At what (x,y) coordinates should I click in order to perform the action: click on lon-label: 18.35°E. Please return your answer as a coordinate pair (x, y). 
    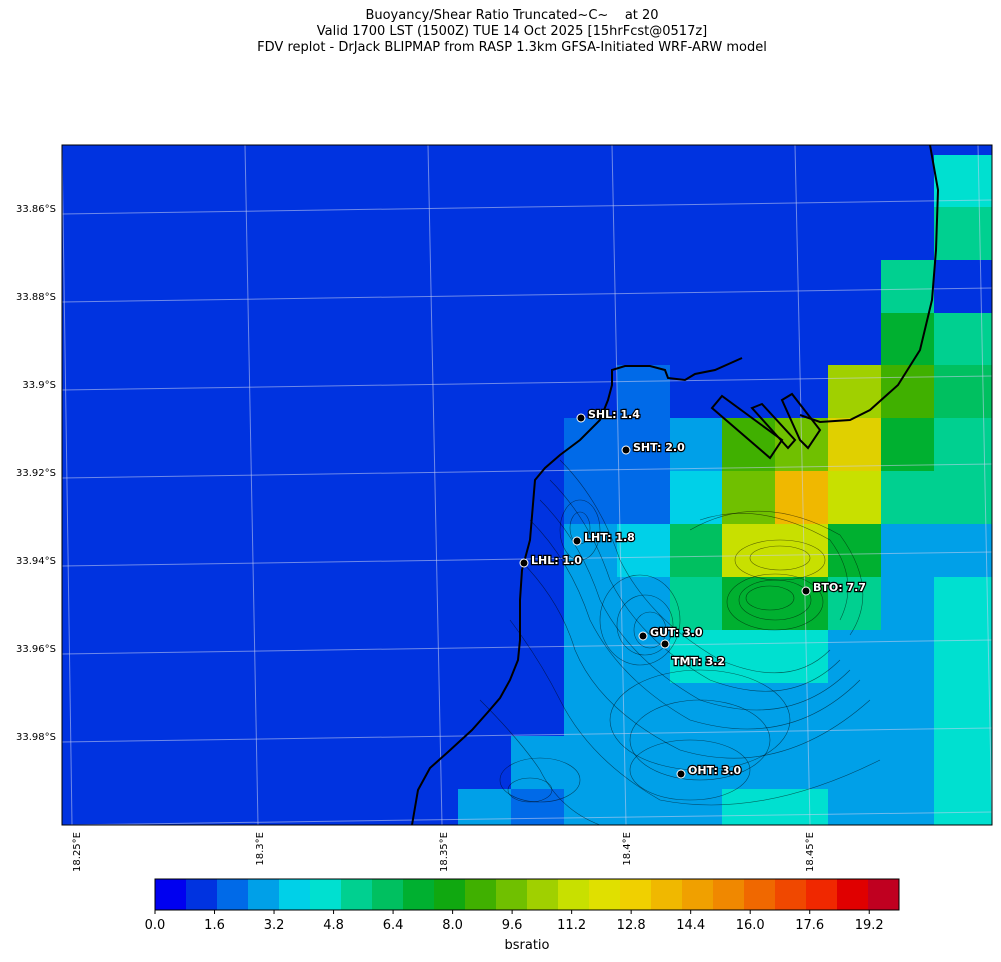
    Looking at the image, I should click on (444, 852).